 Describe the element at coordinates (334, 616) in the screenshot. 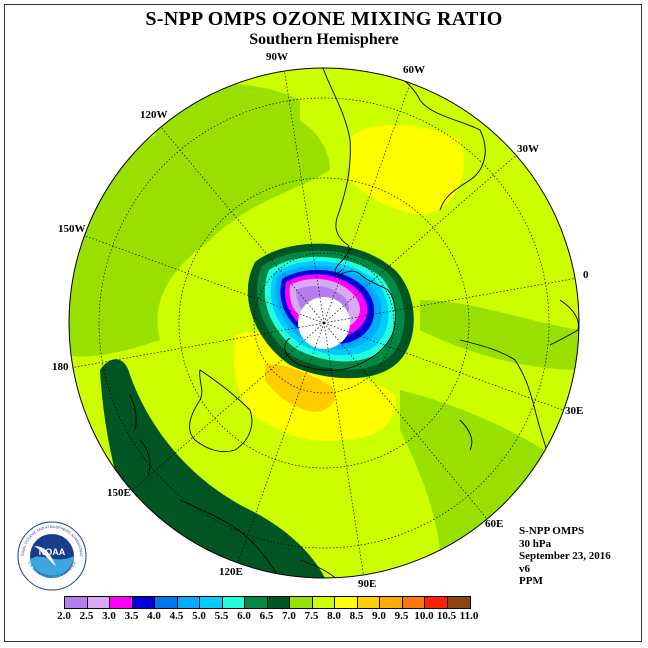

I see `color-bar-tick-label: 8.0` at that location.